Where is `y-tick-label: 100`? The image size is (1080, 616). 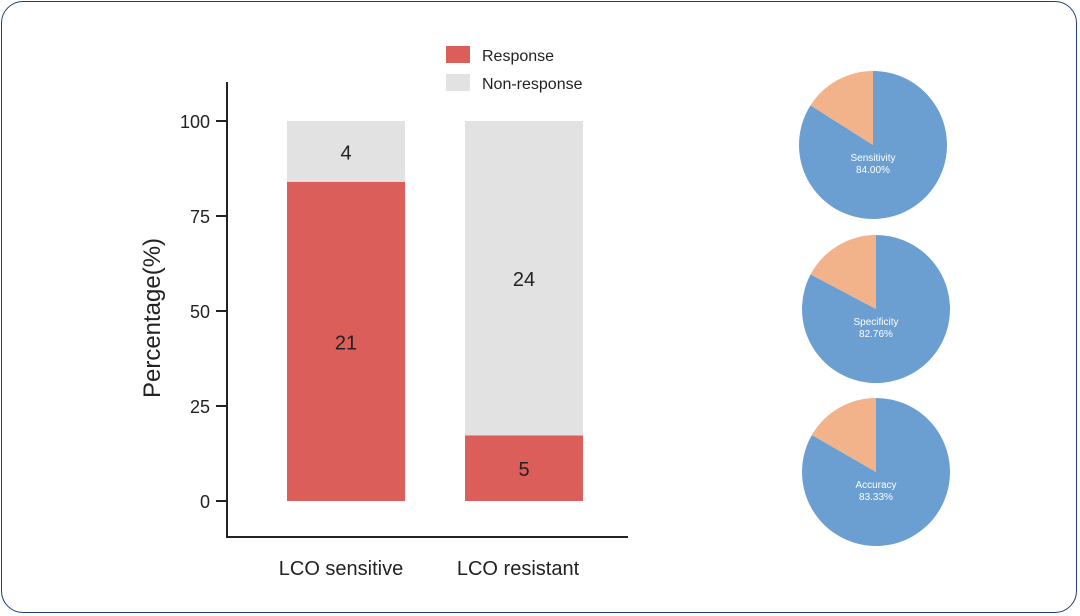
y-tick-label: 100 is located at coordinates (195, 122).